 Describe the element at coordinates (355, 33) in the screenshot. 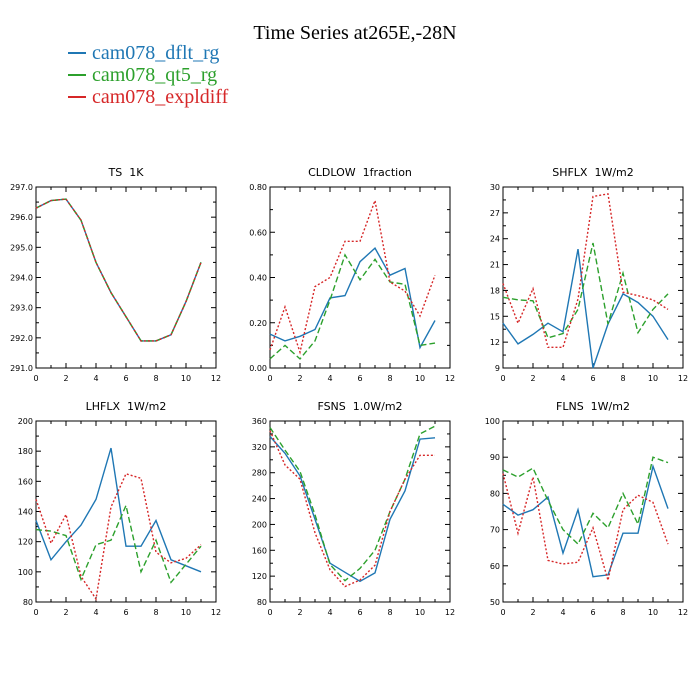

I see `page-title: Time Series at265E,-28N` at that location.